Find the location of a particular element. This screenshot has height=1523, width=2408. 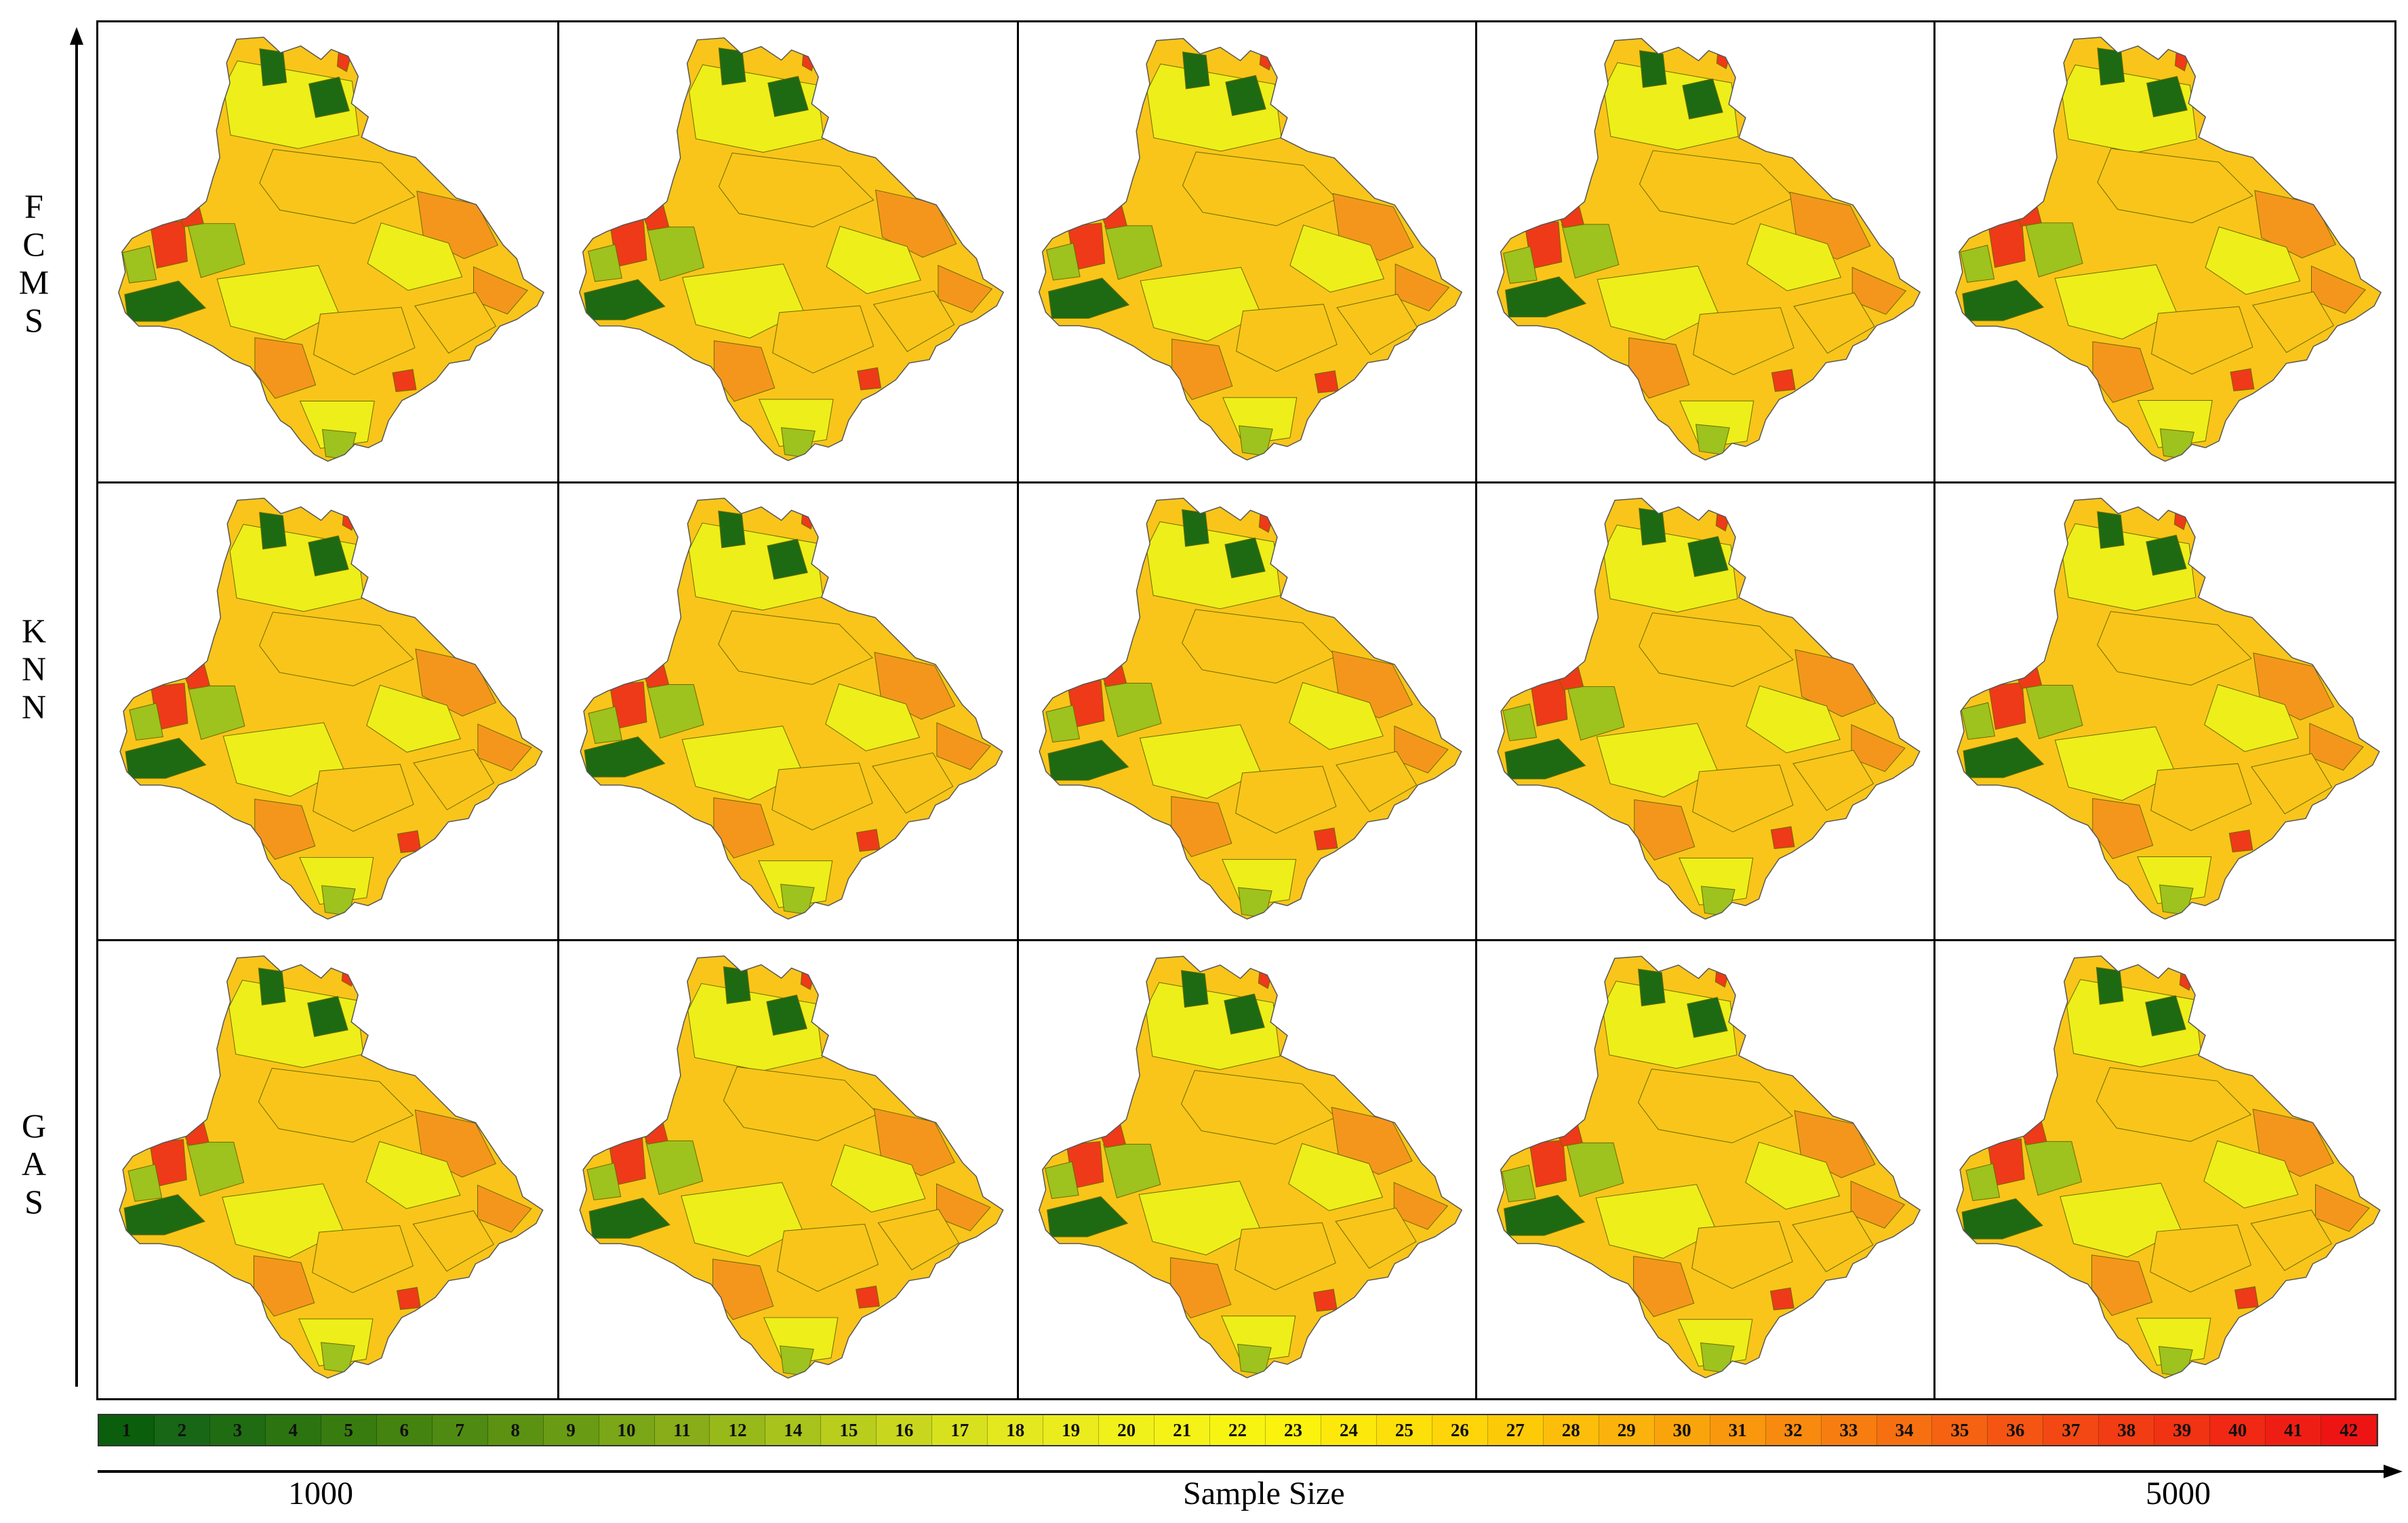

legend-swatch-37: 37 is located at coordinates (2071, 1430).